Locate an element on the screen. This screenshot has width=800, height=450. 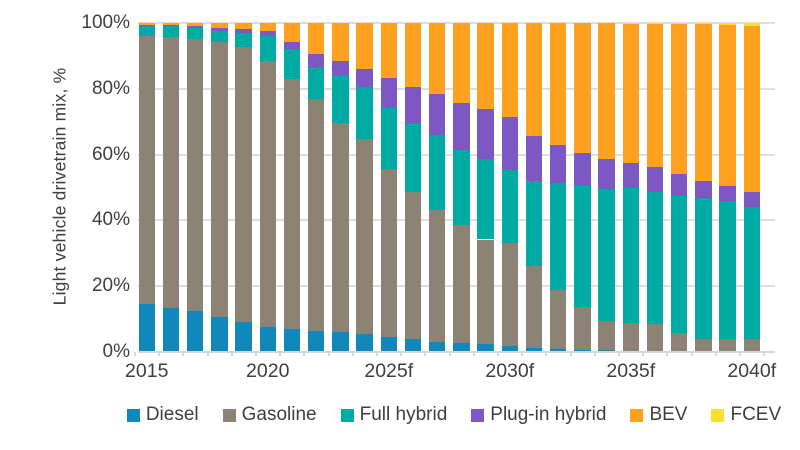
bar-2020 is located at coordinates (267, 187).